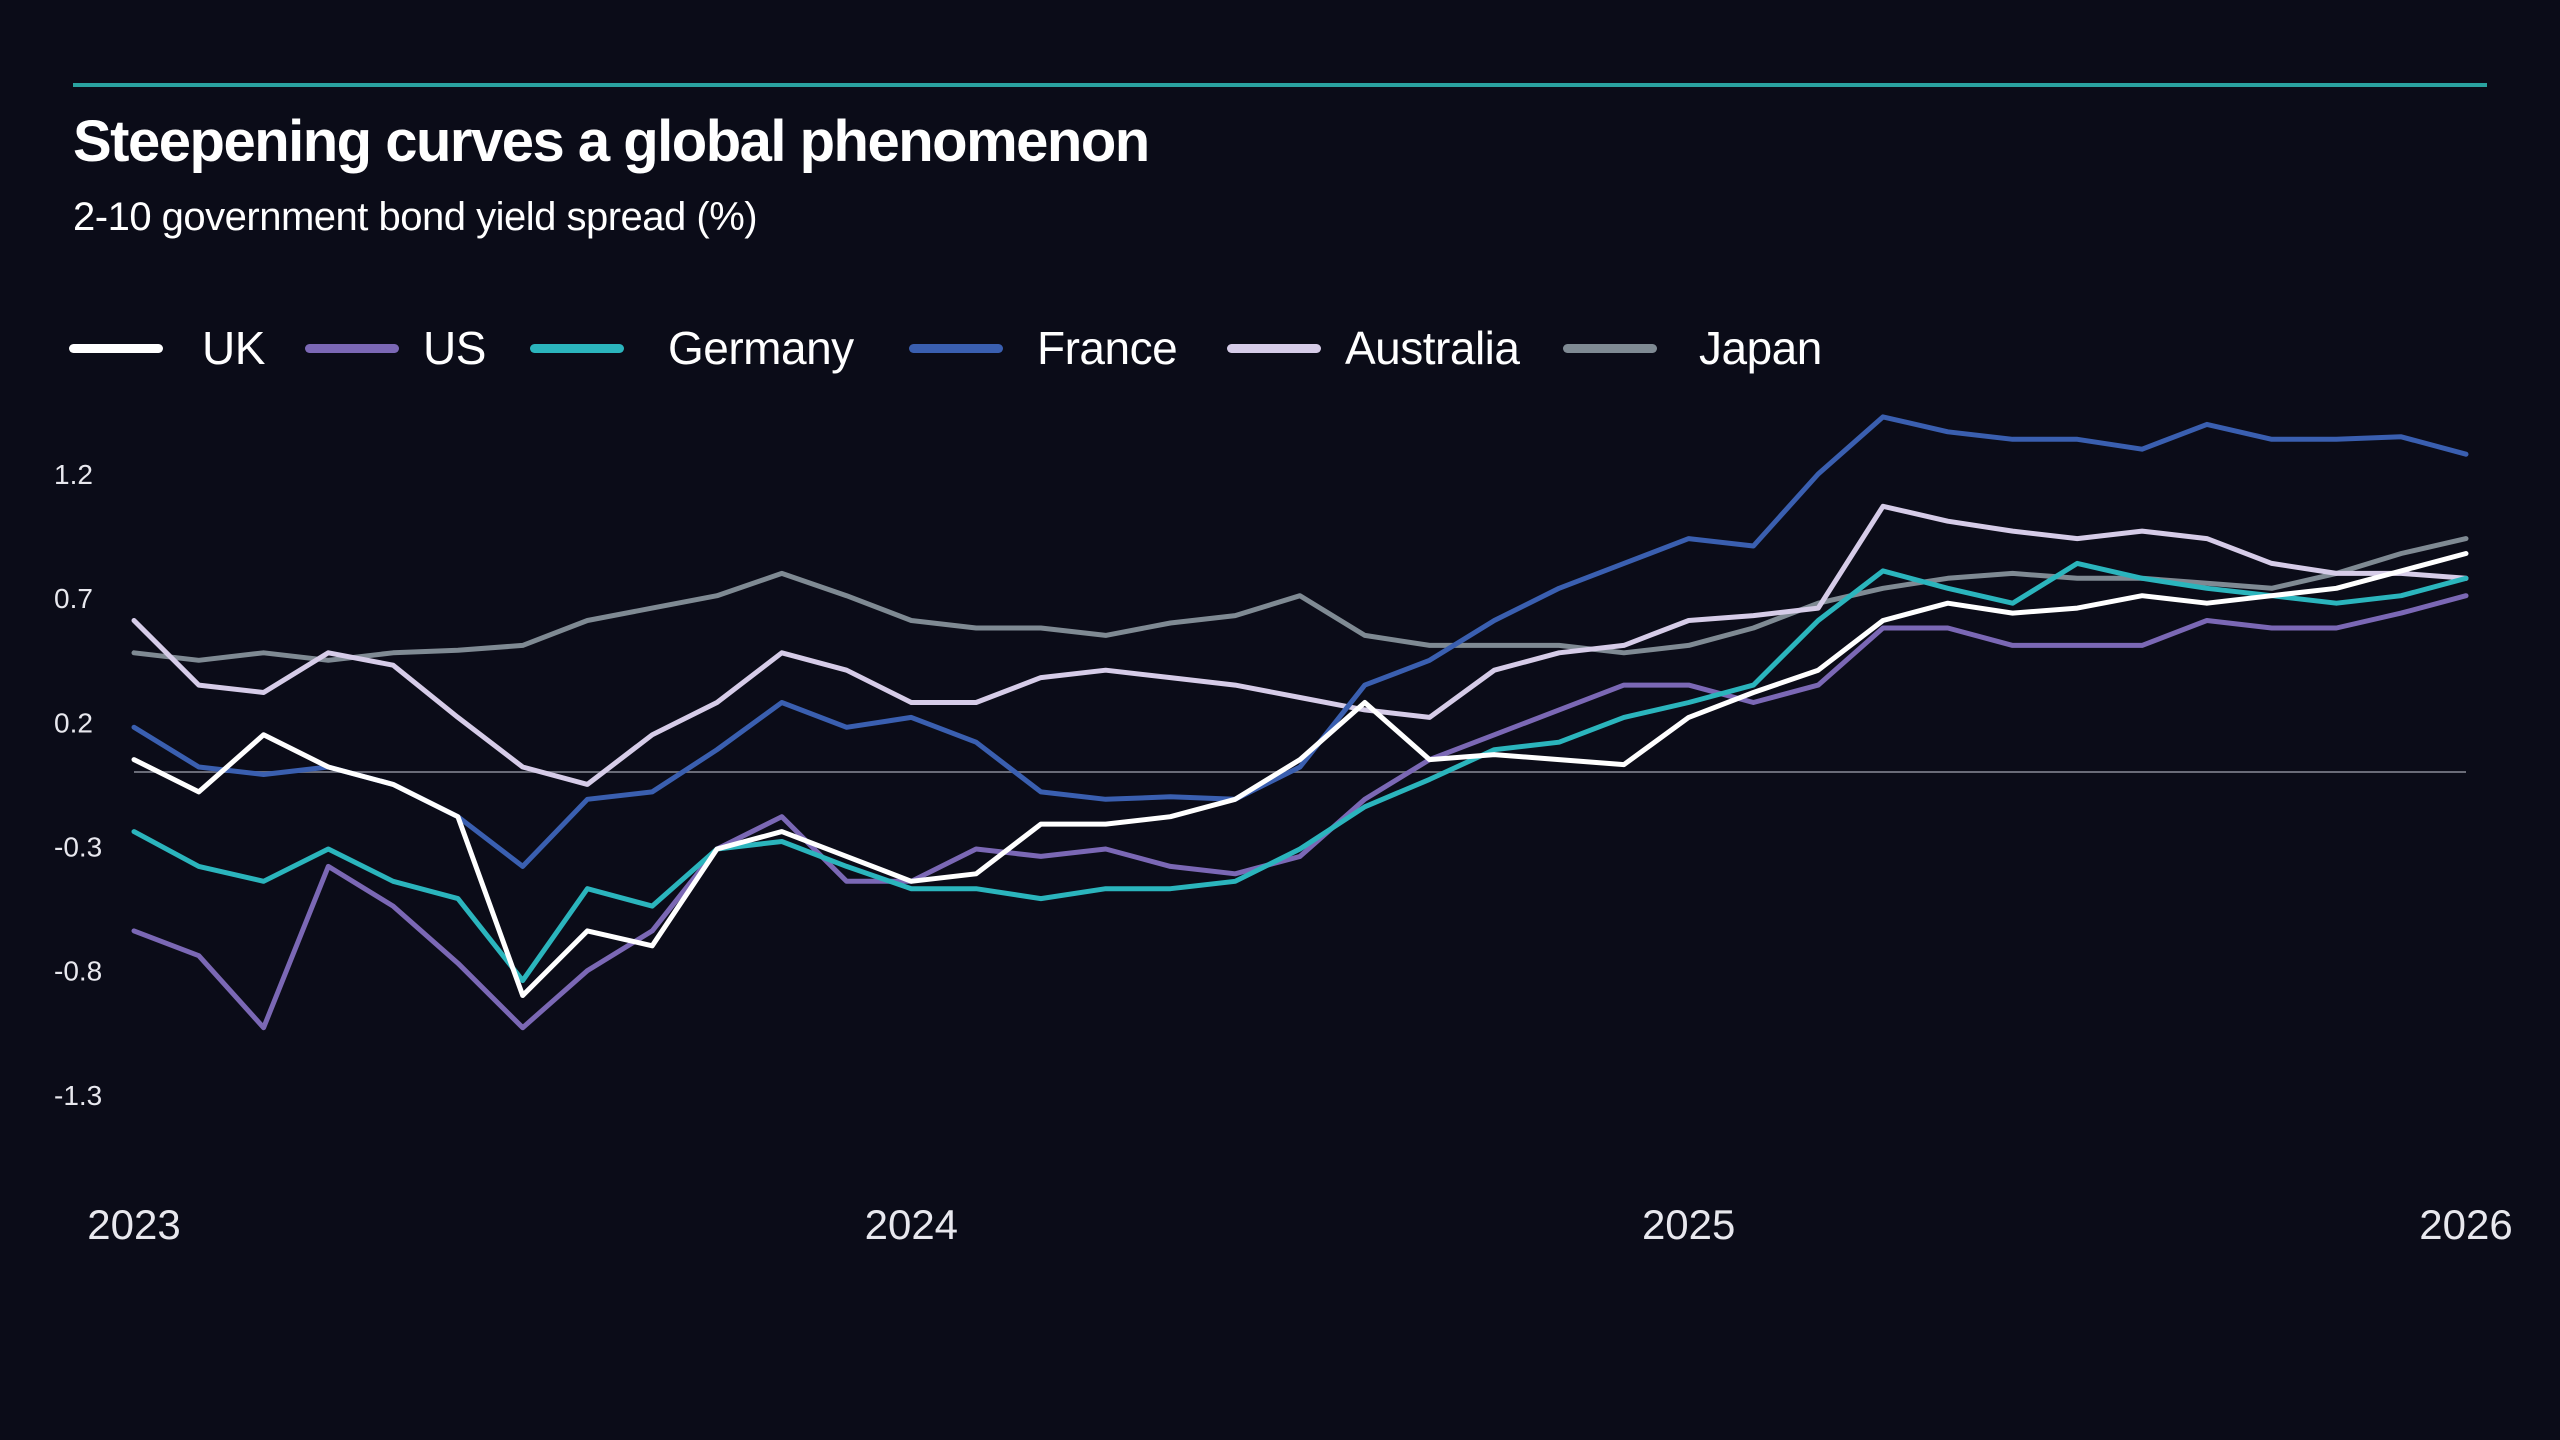 The image size is (2560, 1440). I want to click on chart-title: Steepening curves a global phenomenon, so click(611, 141).